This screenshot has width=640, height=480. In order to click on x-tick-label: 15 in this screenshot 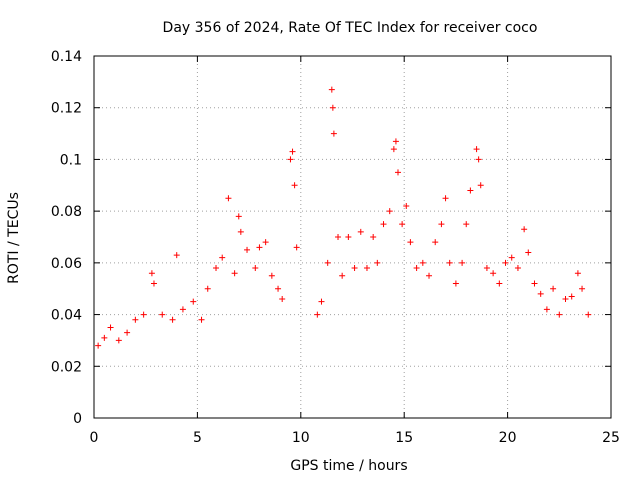, I will do `click(404, 438)`.